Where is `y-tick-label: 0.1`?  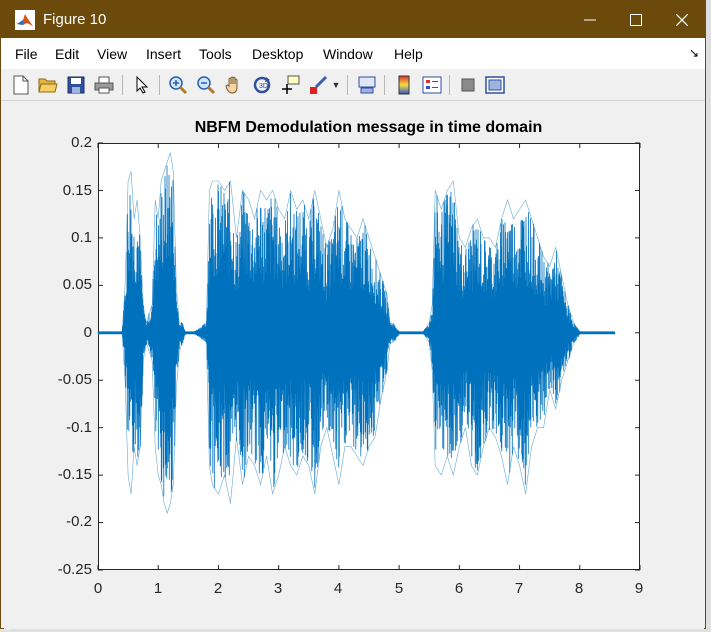 y-tick-label: 0.1 is located at coordinates (81, 237).